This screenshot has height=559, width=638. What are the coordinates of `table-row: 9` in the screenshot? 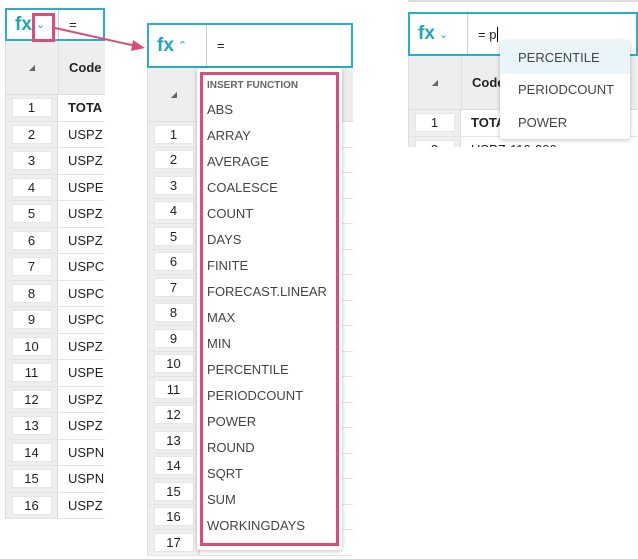 It's located at (250, 339).